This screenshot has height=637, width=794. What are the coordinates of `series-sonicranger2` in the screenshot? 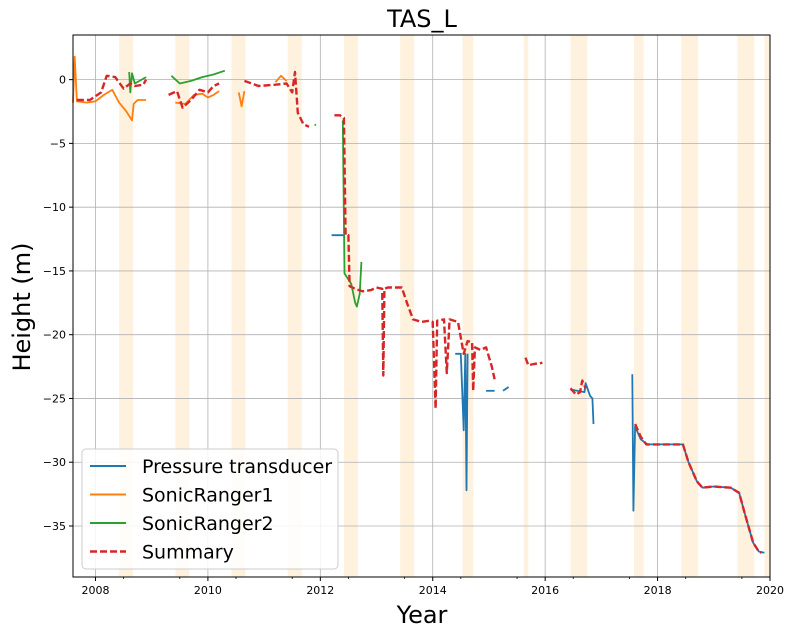 It's located at (245, 188).